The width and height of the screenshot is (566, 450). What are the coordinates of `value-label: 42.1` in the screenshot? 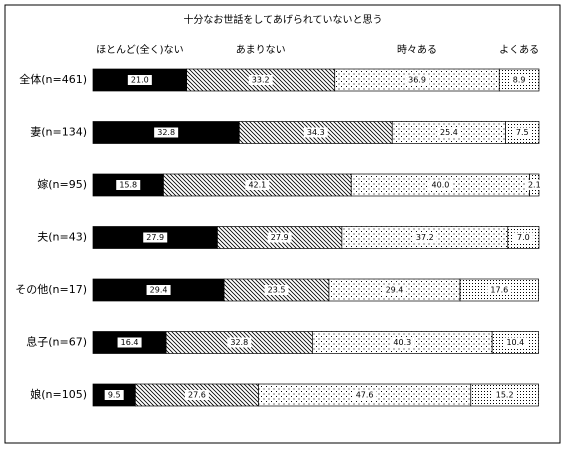 It's located at (257, 185).